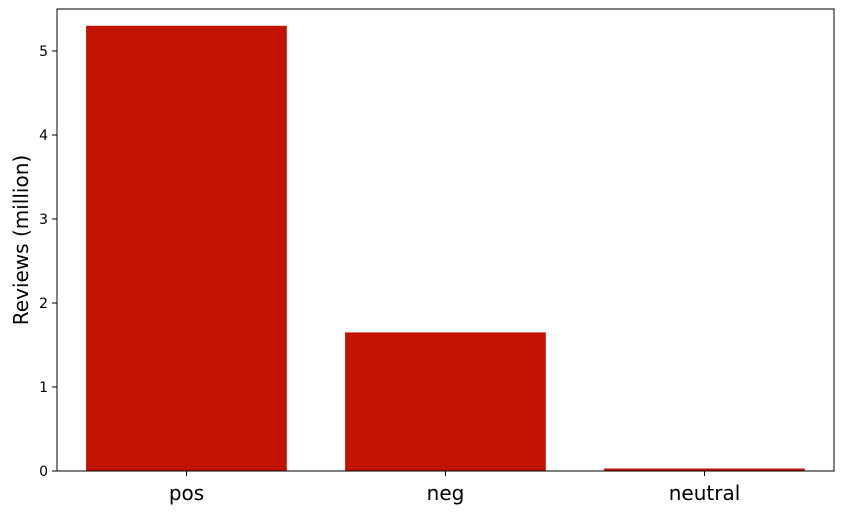  I want to click on y-axis-ticks: 0 1 2 3 4 5, so click(48, 262).